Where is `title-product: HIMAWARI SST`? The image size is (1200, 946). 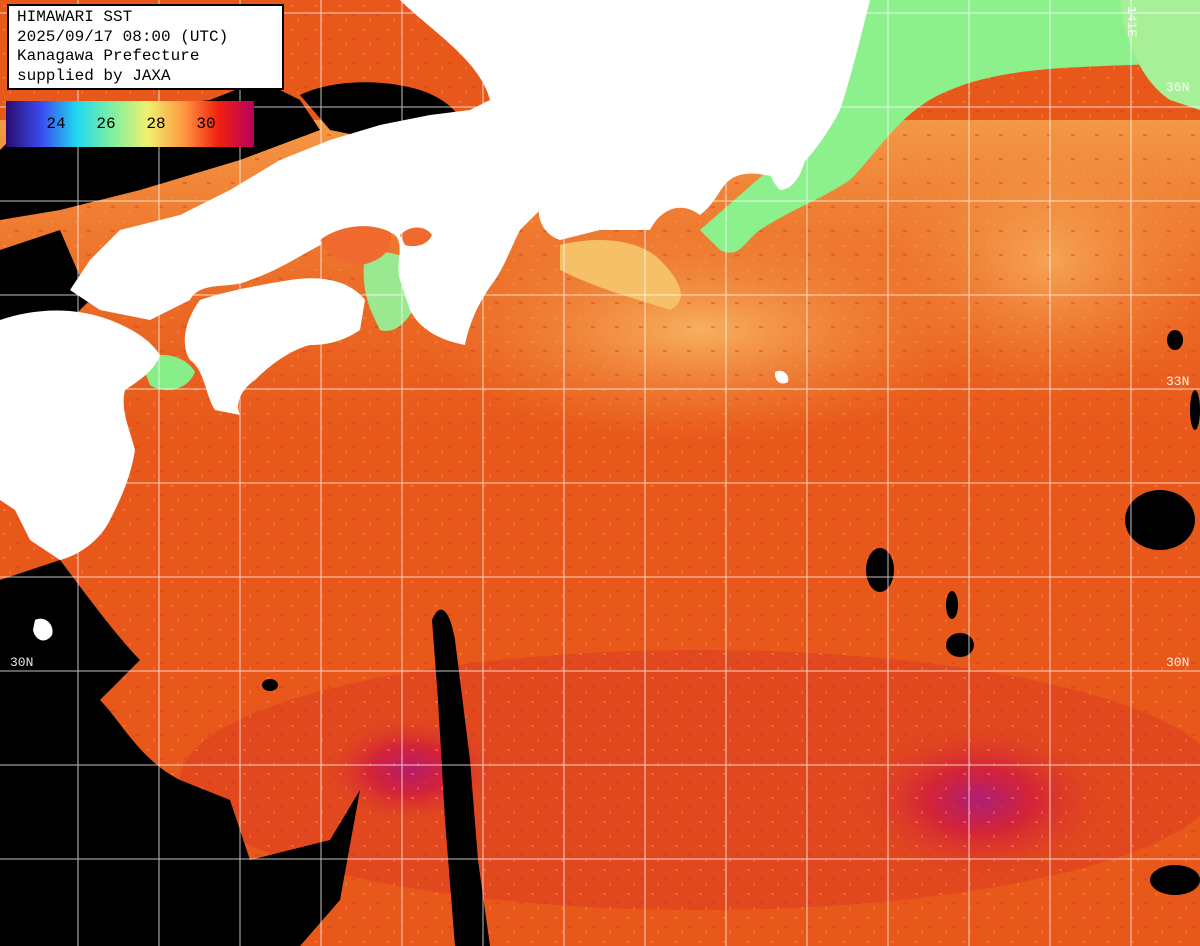 title-product: HIMAWARI SST is located at coordinates (75, 17).